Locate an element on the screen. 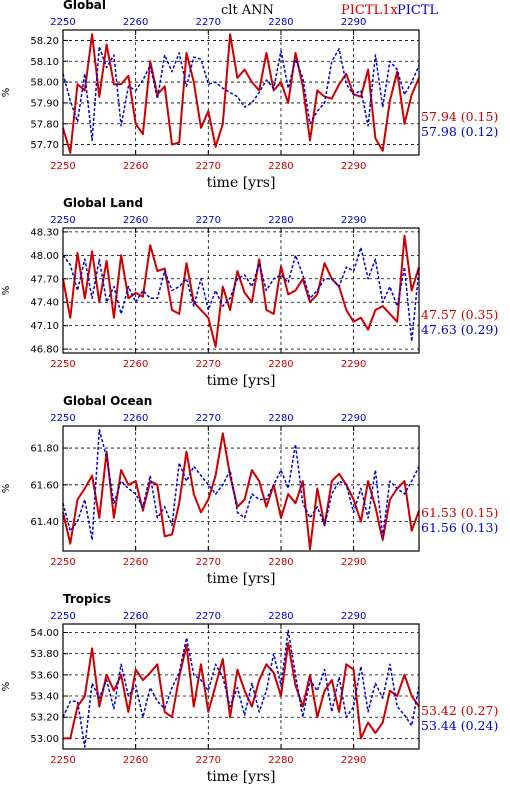 This screenshot has height=798, width=510. y-tick-label: 48.30 is located at coordinates (44, 232).